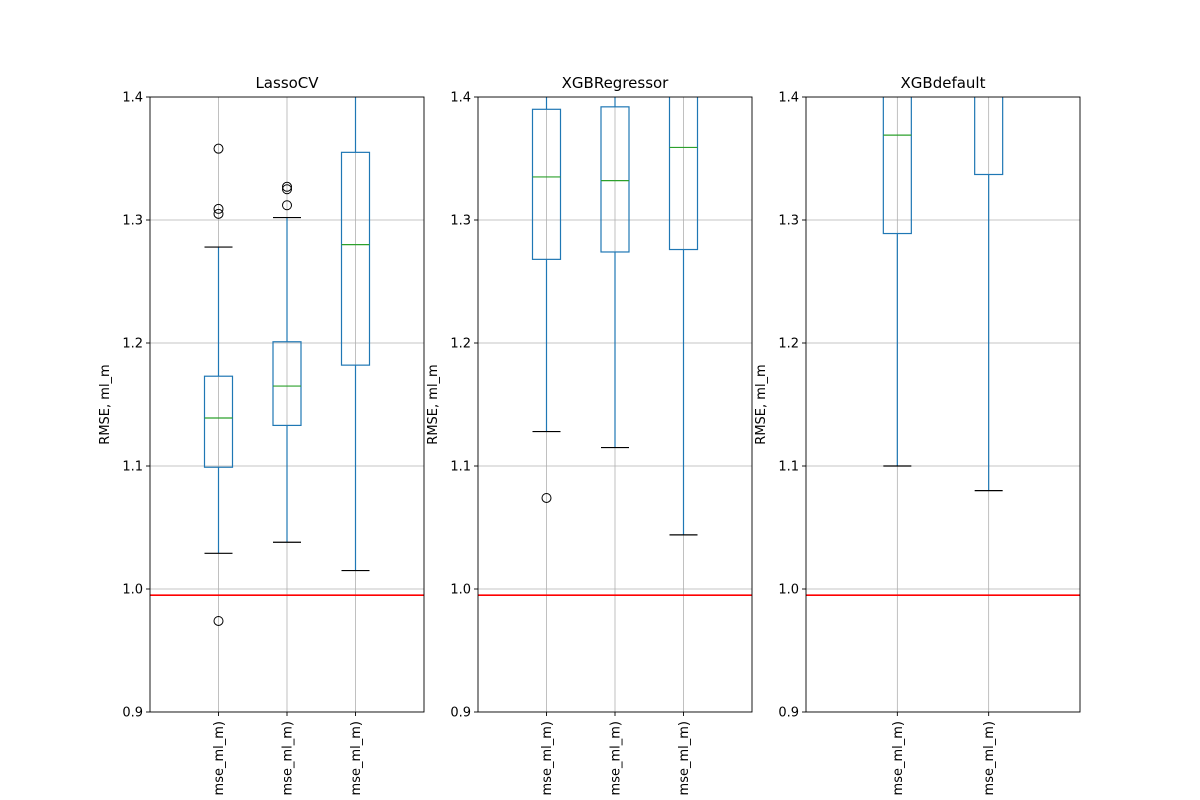 This screenshot has height=800, width=1200. What do you see at coordinates (287, 83) in the screenshot?
I see `chart-title: LassoCV` at bounding box center [287, 83].